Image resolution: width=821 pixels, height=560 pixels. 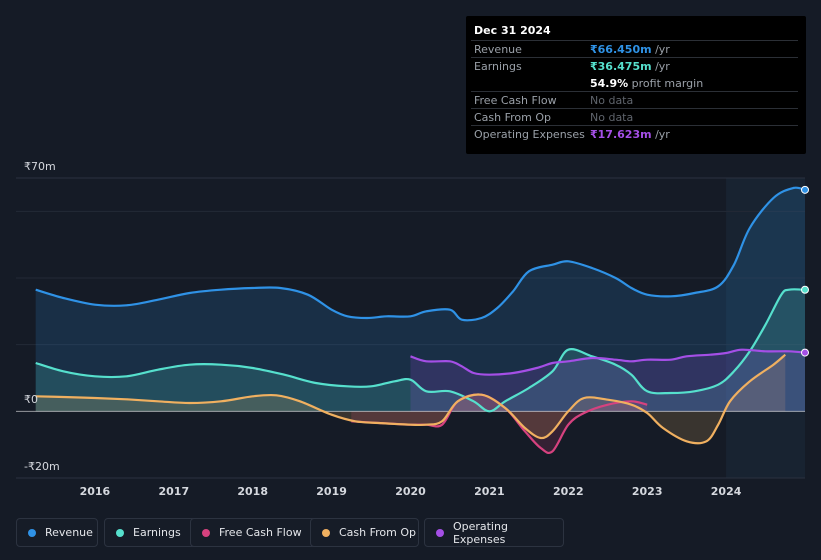 I want to click on y-label-zero: ₹0, so click(x=31, y=399).